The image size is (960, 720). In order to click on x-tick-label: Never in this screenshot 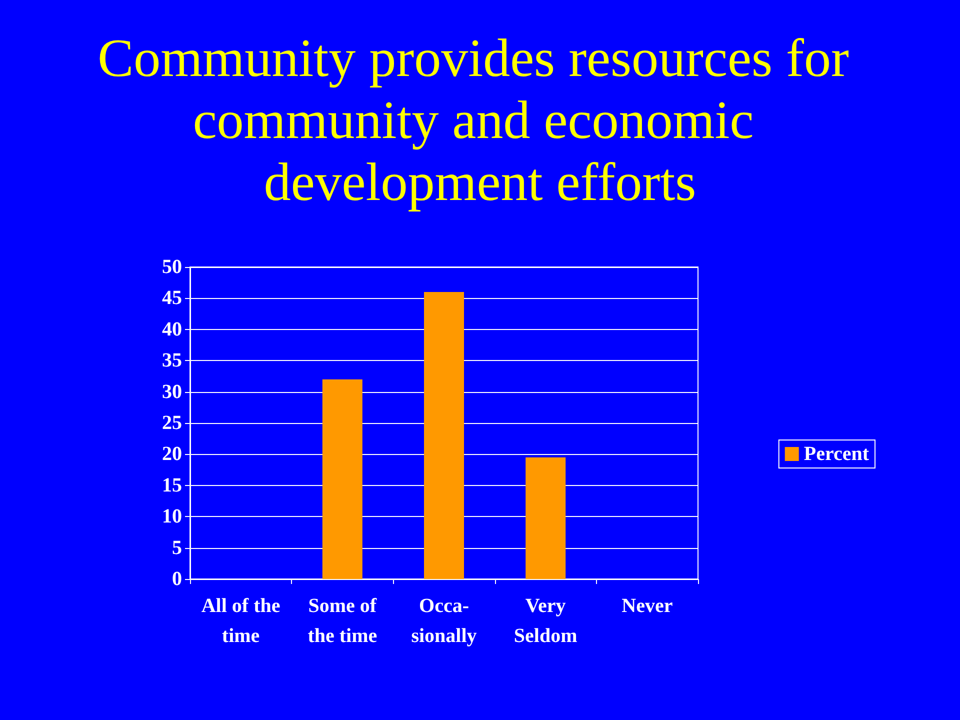, I will do `click(647, 606)`.